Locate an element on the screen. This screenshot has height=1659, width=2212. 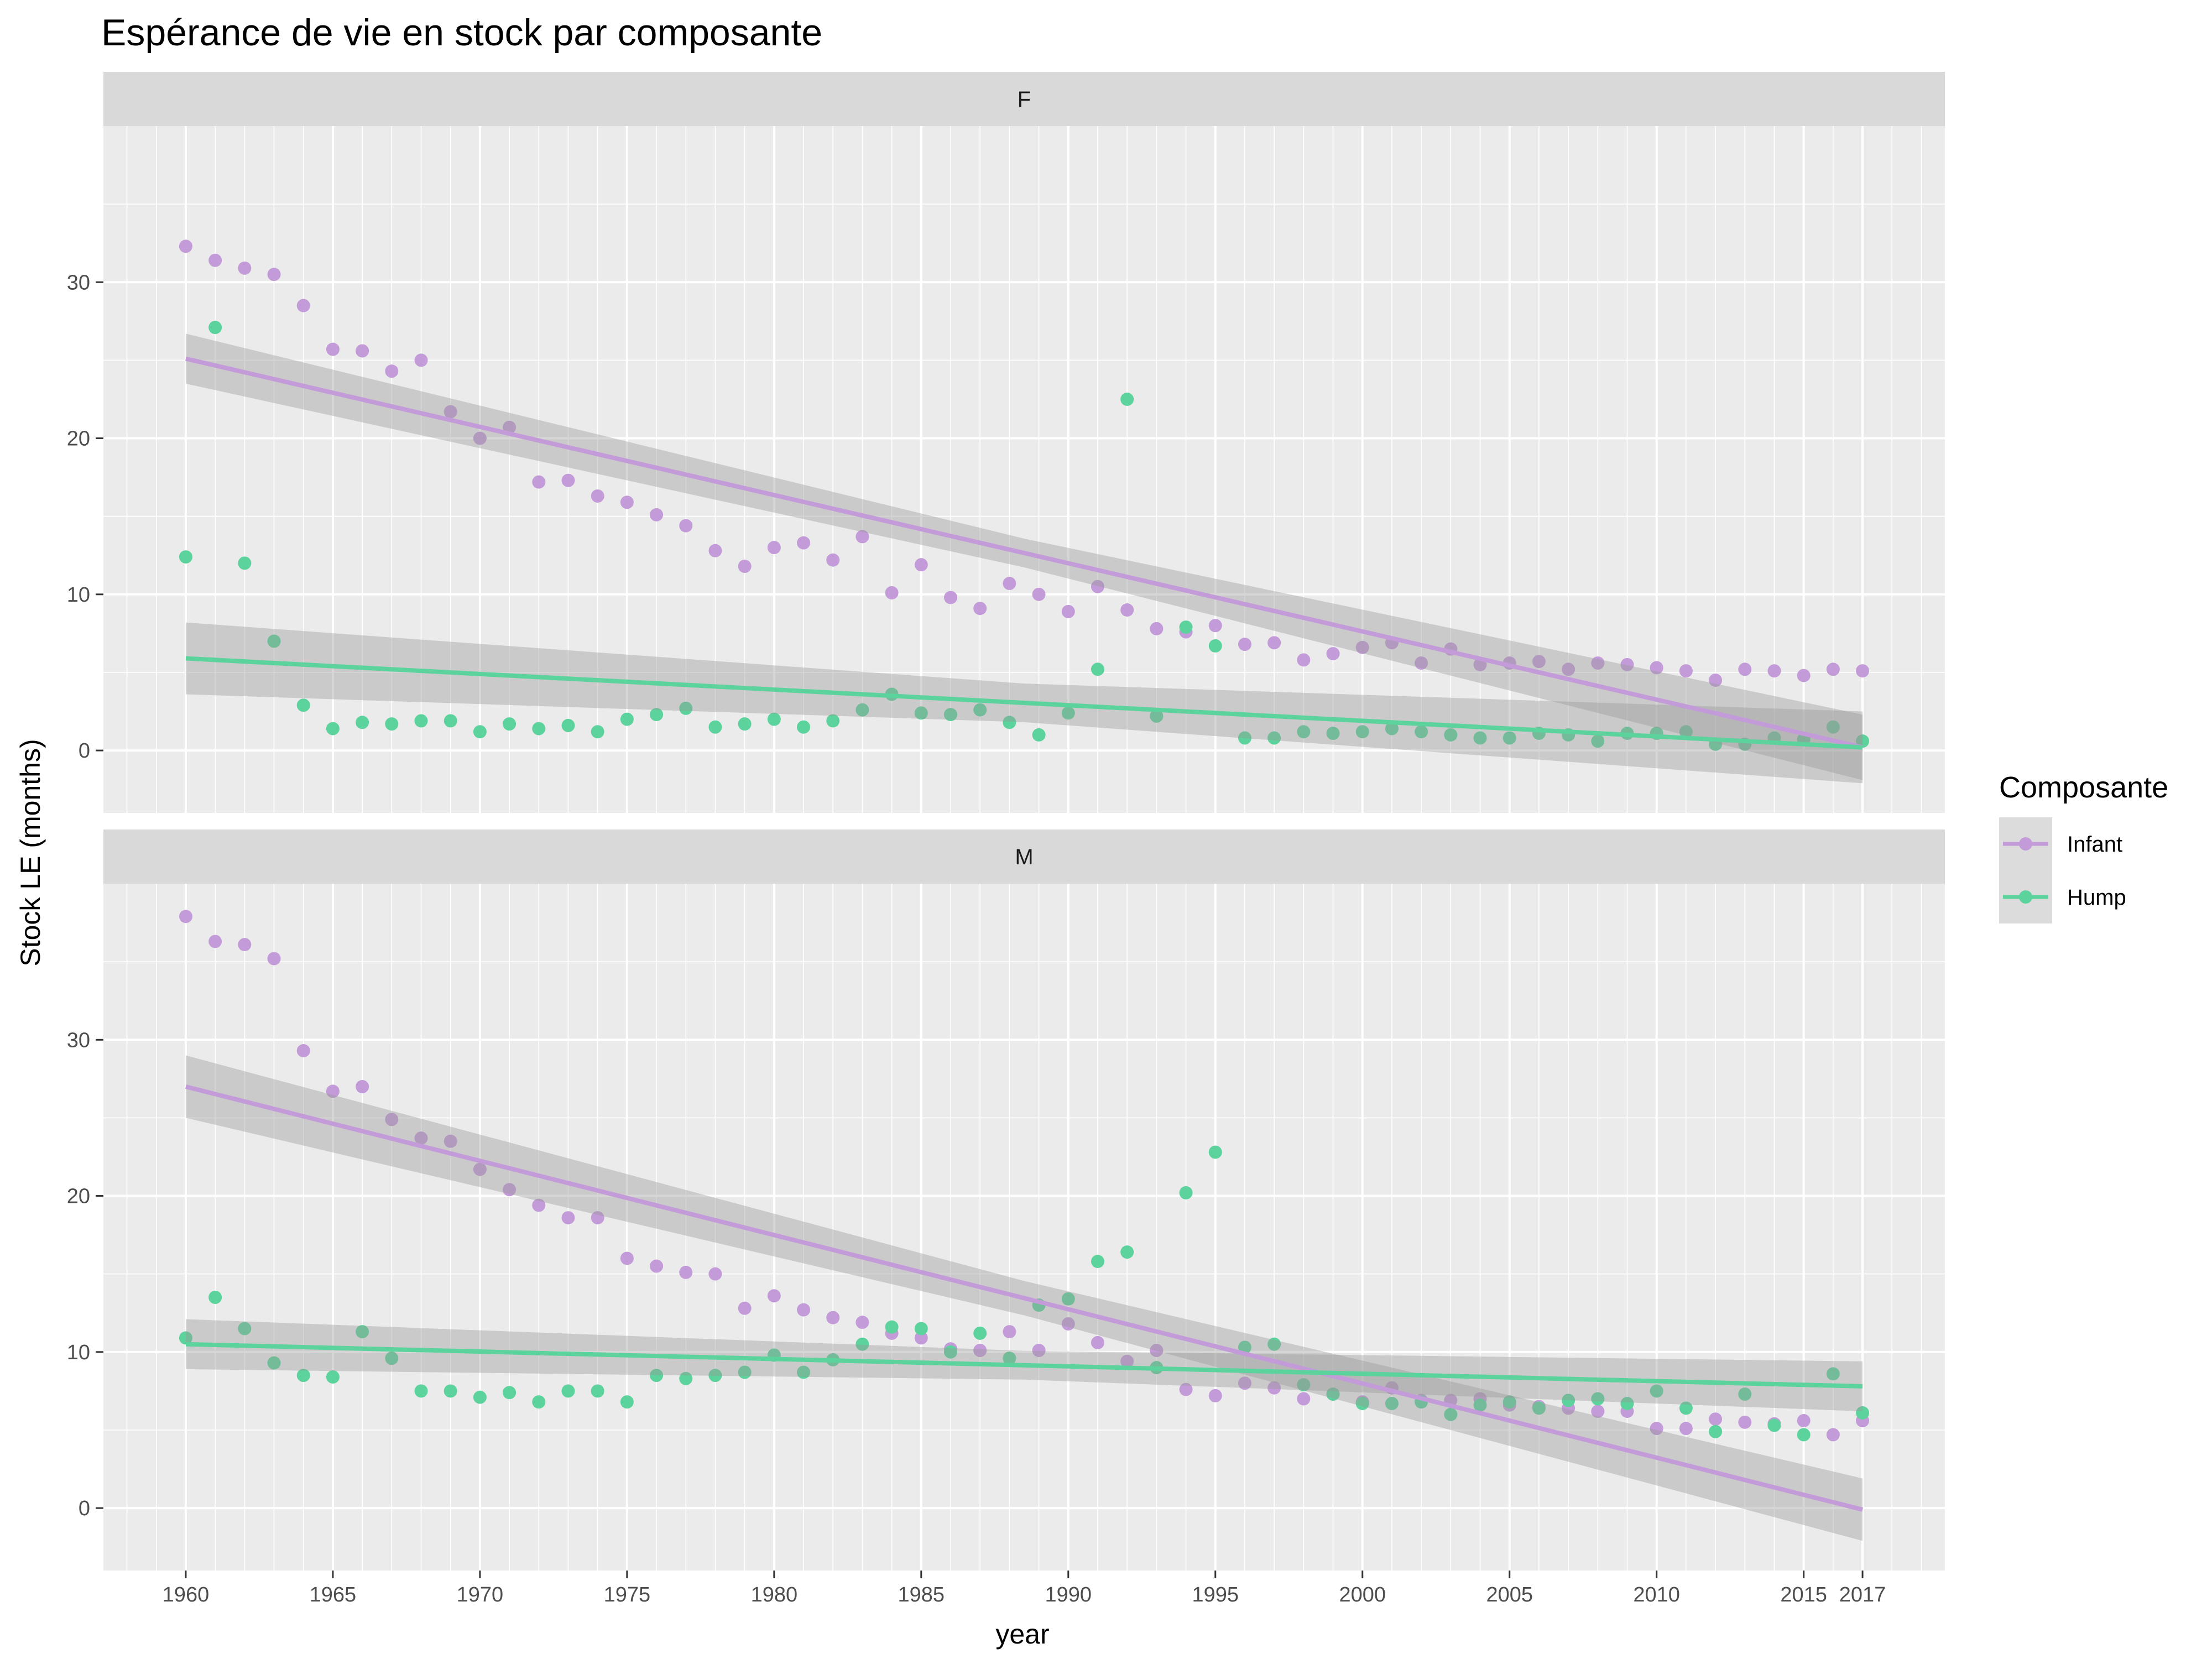
legend-items: Infant Hump is located at coordinates (2063, 871).